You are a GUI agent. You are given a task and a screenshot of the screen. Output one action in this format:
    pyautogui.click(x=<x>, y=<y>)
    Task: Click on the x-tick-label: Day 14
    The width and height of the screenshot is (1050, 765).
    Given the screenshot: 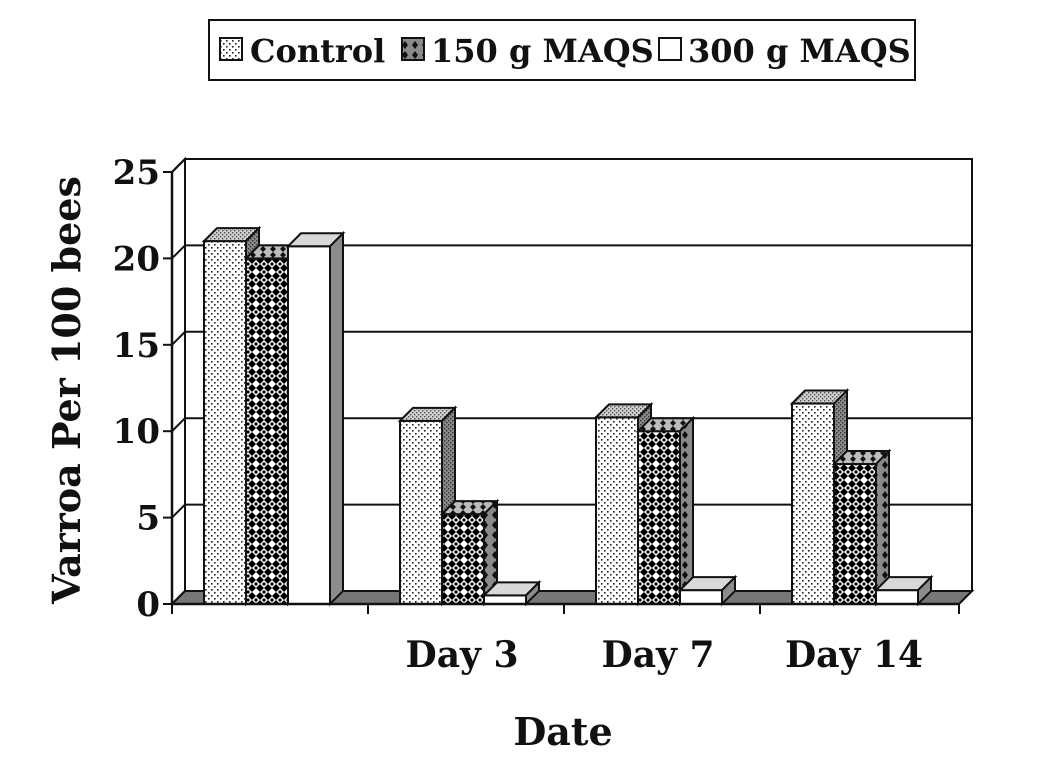 What is the action you would take?
    pyautogui.click(x=854, y=655)
    